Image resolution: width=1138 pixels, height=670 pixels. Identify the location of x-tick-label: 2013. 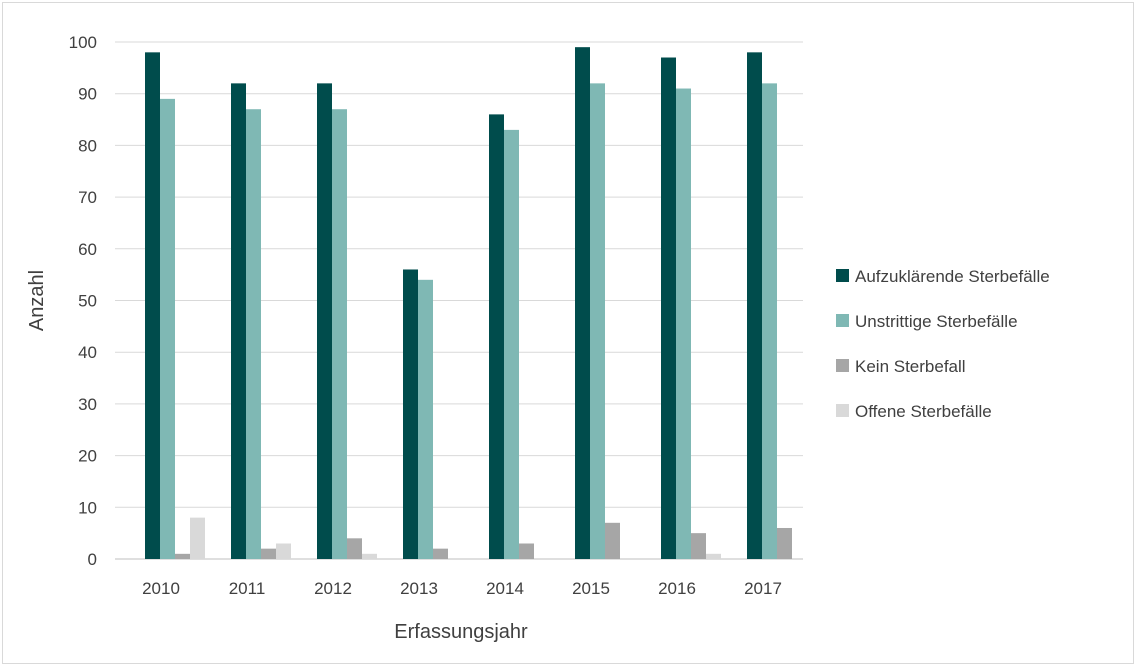
(419, 588).